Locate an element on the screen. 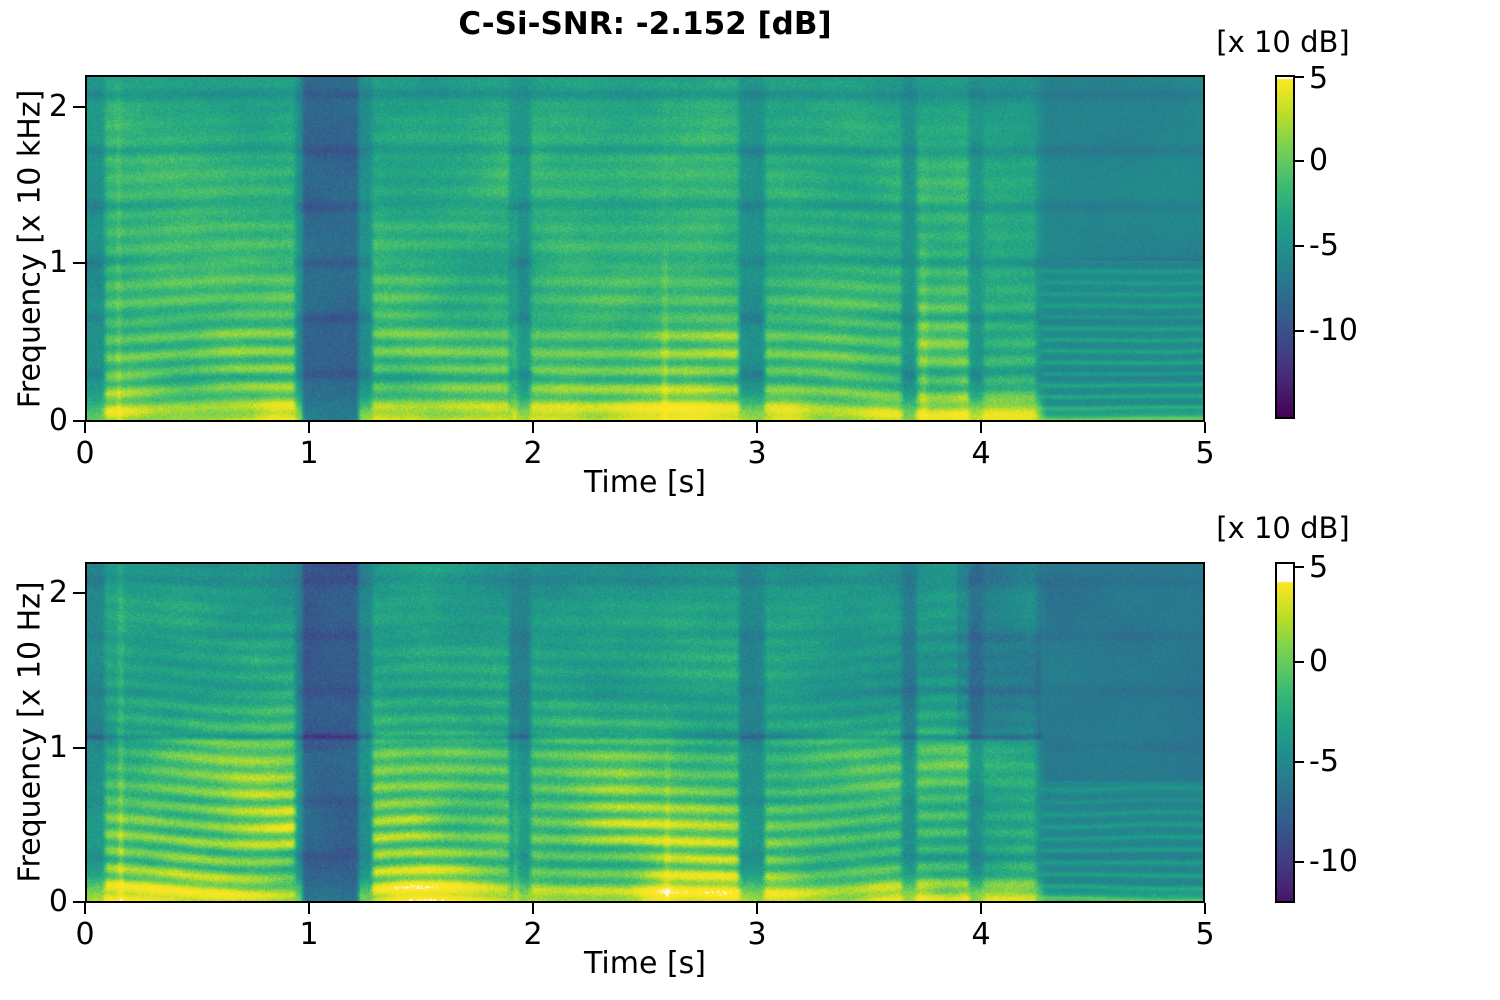 The width and height of the screenshot is (1500, 1000). colorbar-top is located at coordinates (1285, 247).